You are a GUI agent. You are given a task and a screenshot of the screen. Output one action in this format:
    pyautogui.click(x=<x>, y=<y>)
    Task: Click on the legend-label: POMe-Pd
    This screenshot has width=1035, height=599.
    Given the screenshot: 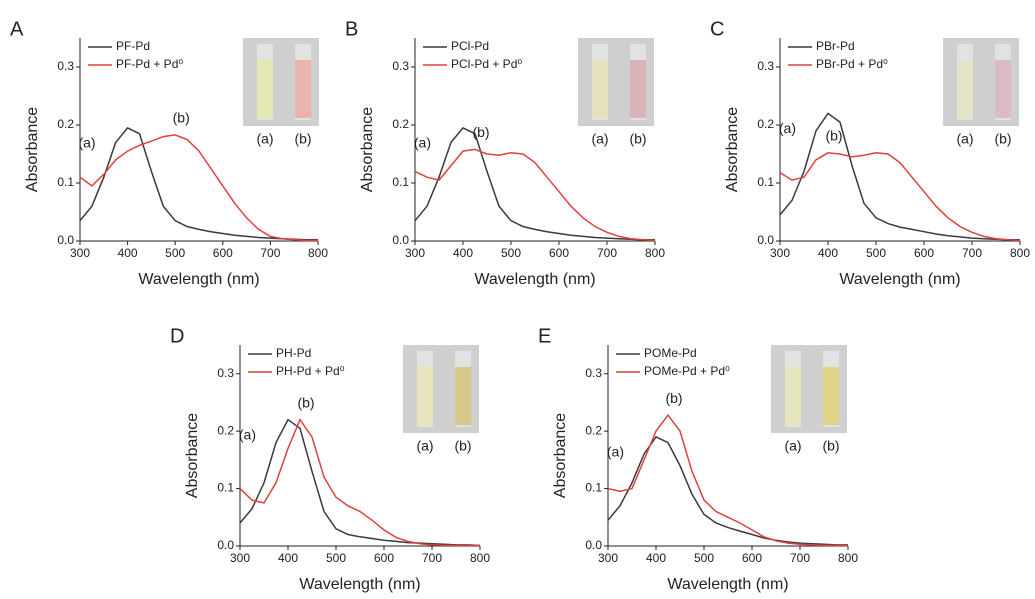 What is the action you would take?
    pyautogui.click(x=670, y=353)
    